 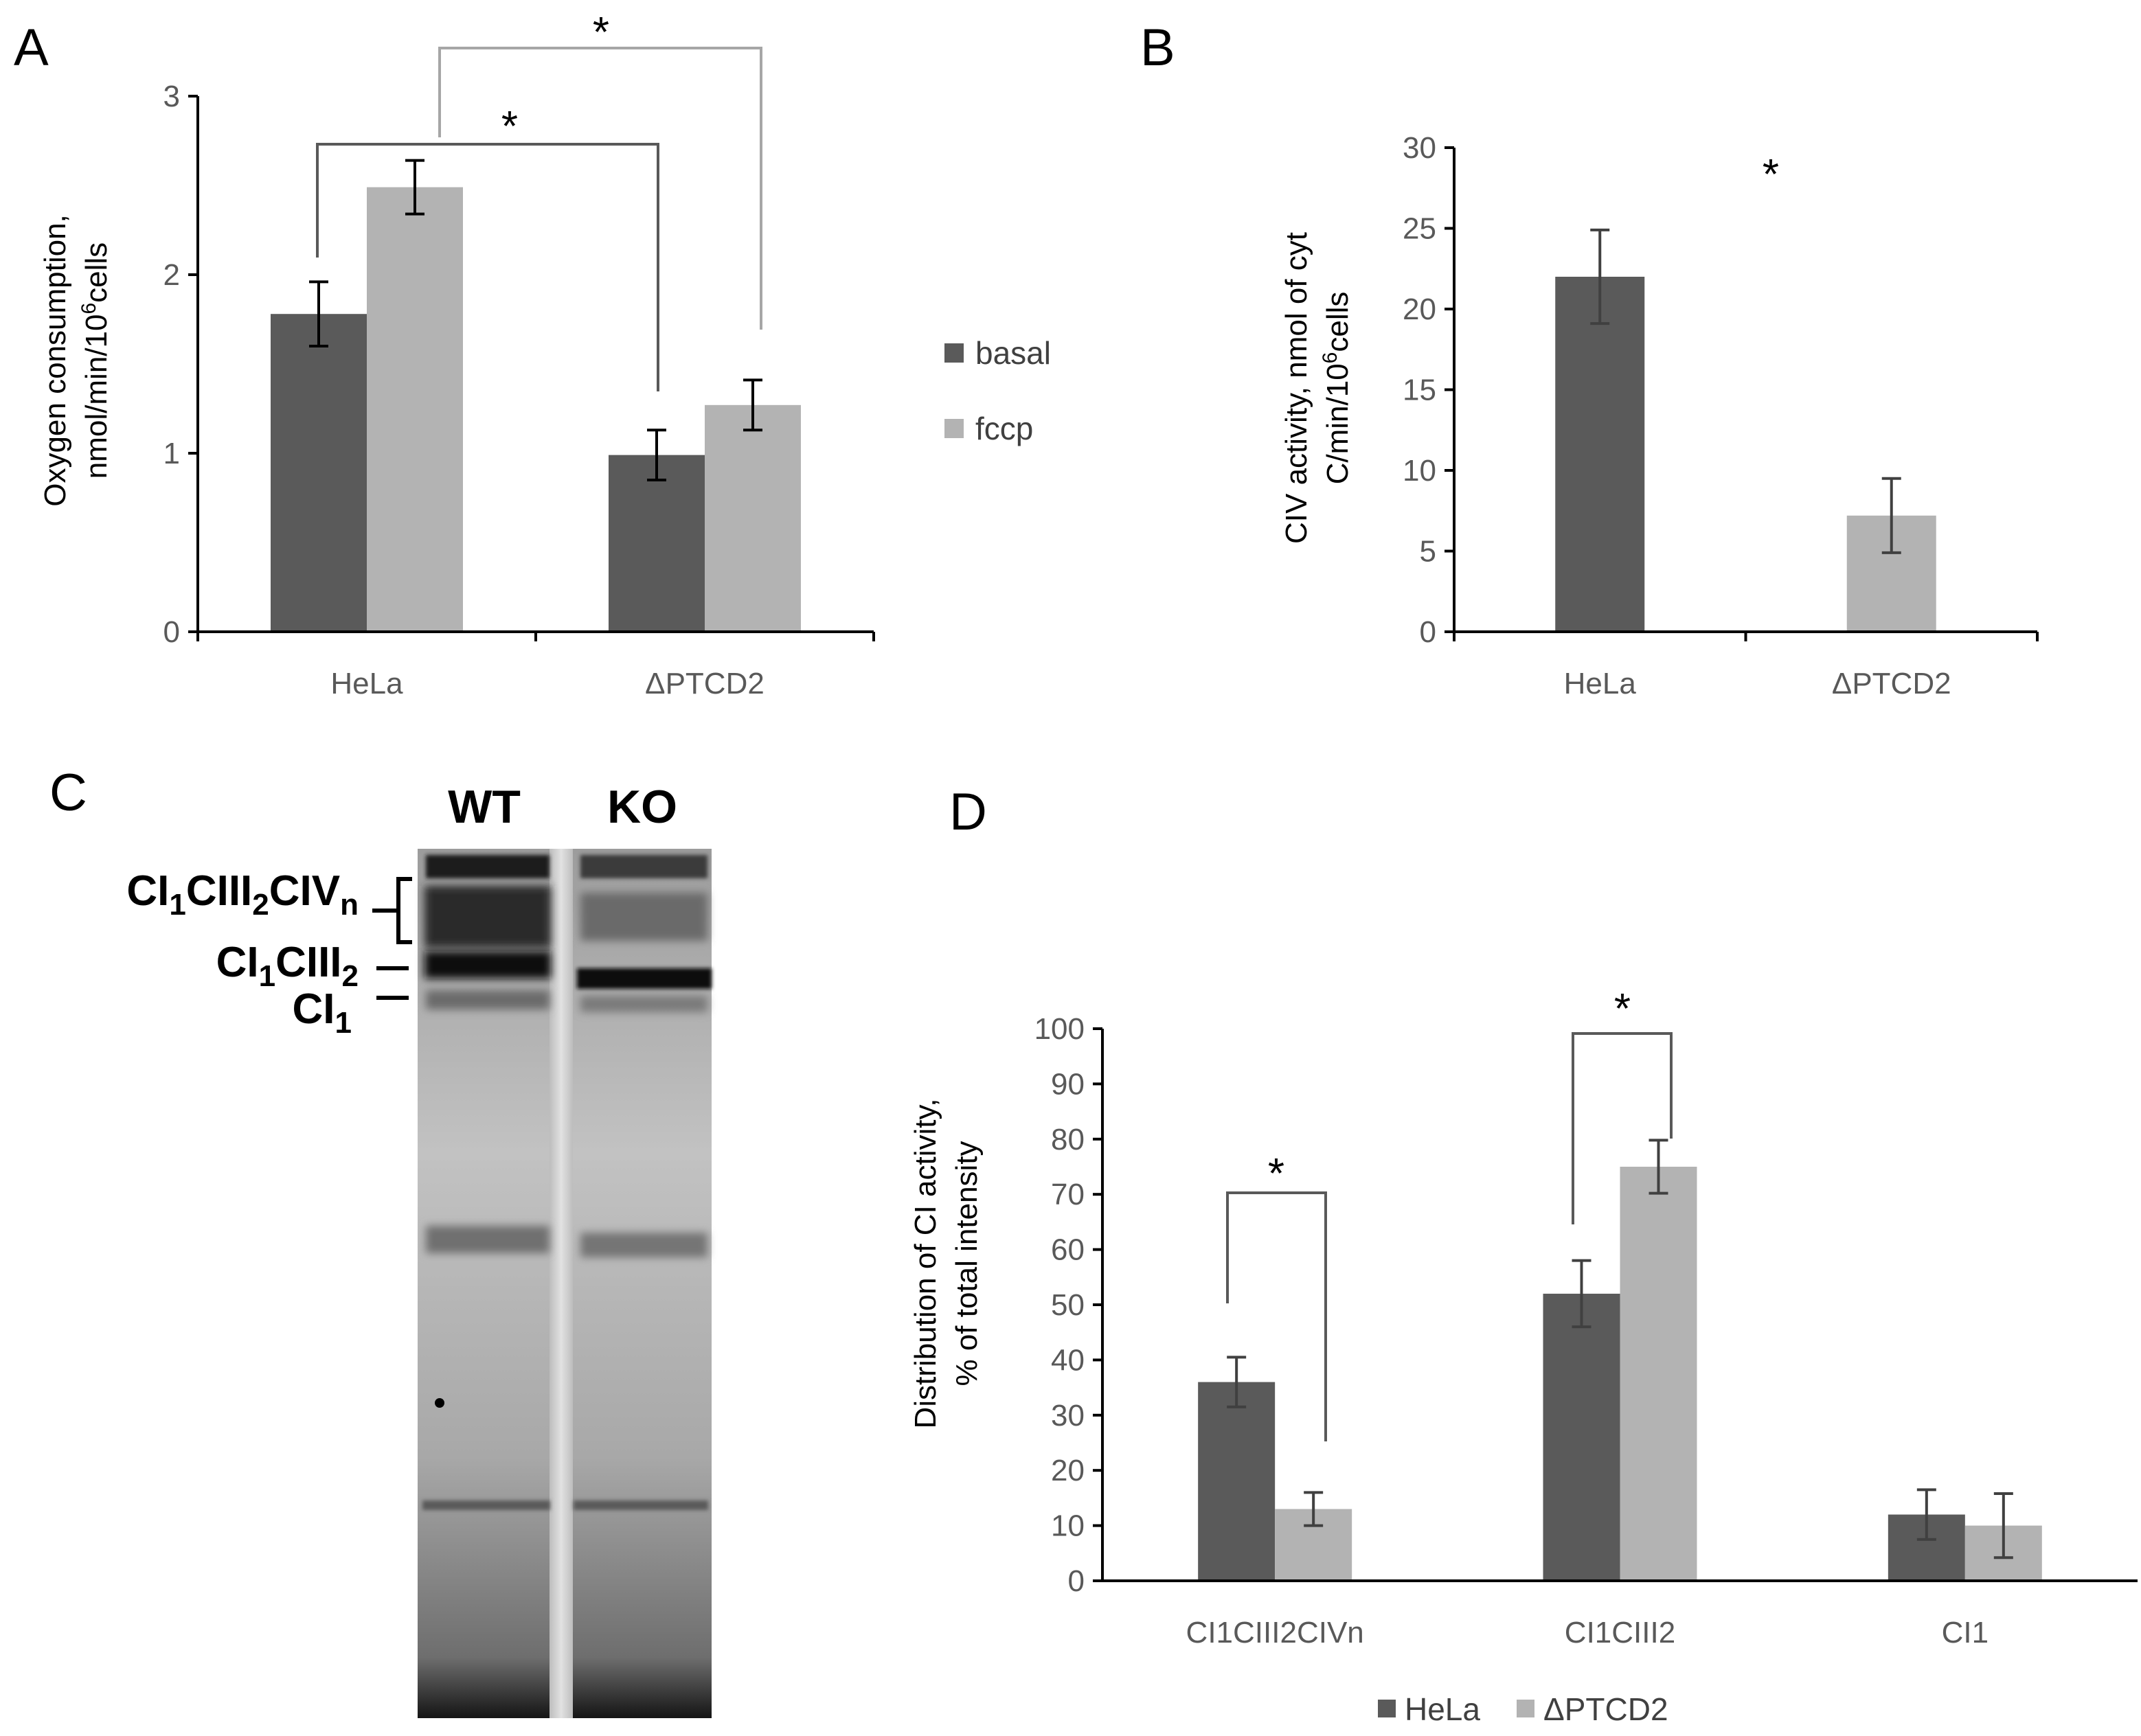 I want to click on y-tick-label-25: 25, so click(x=1419, y=229).